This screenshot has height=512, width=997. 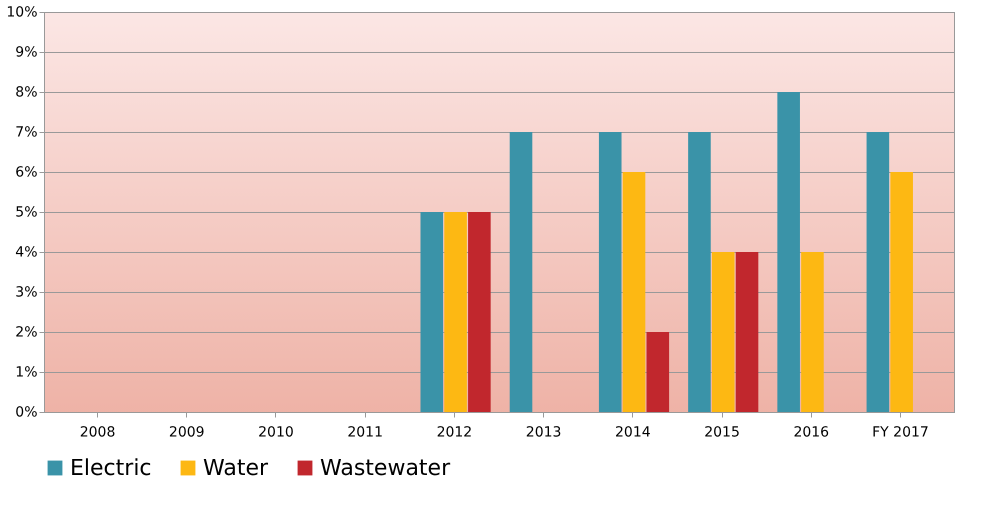 I want to click on legend-label: Water, so click(x=236, y=468).